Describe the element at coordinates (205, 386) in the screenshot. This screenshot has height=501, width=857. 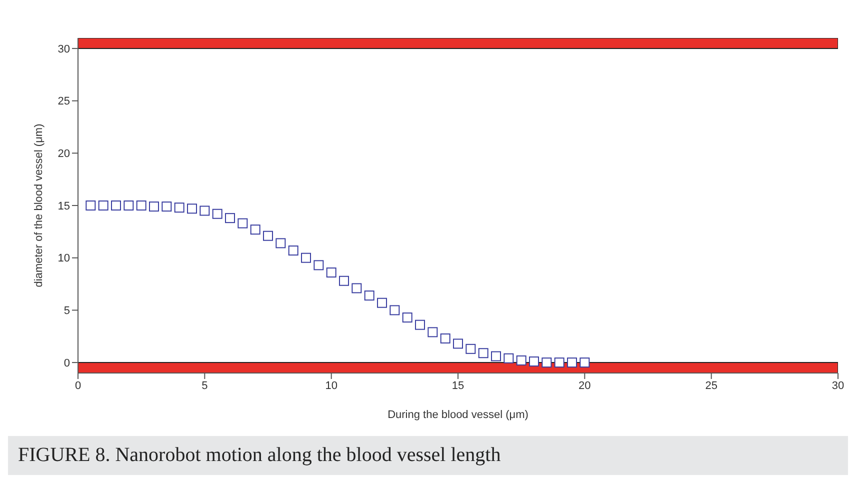
I see `x-tick-label: 5` at that location.